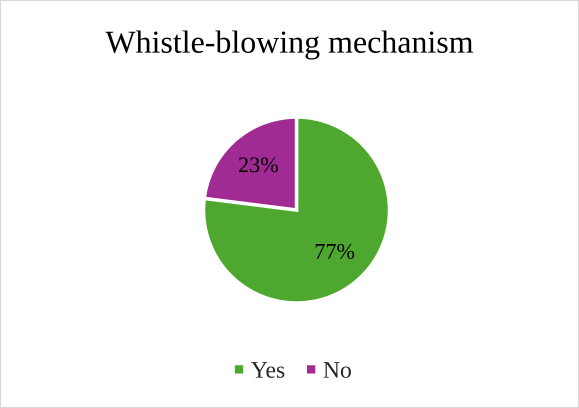 The width and height of the screenshot is (579, 408). I want to click on legend-label: No, so click(337, 370).